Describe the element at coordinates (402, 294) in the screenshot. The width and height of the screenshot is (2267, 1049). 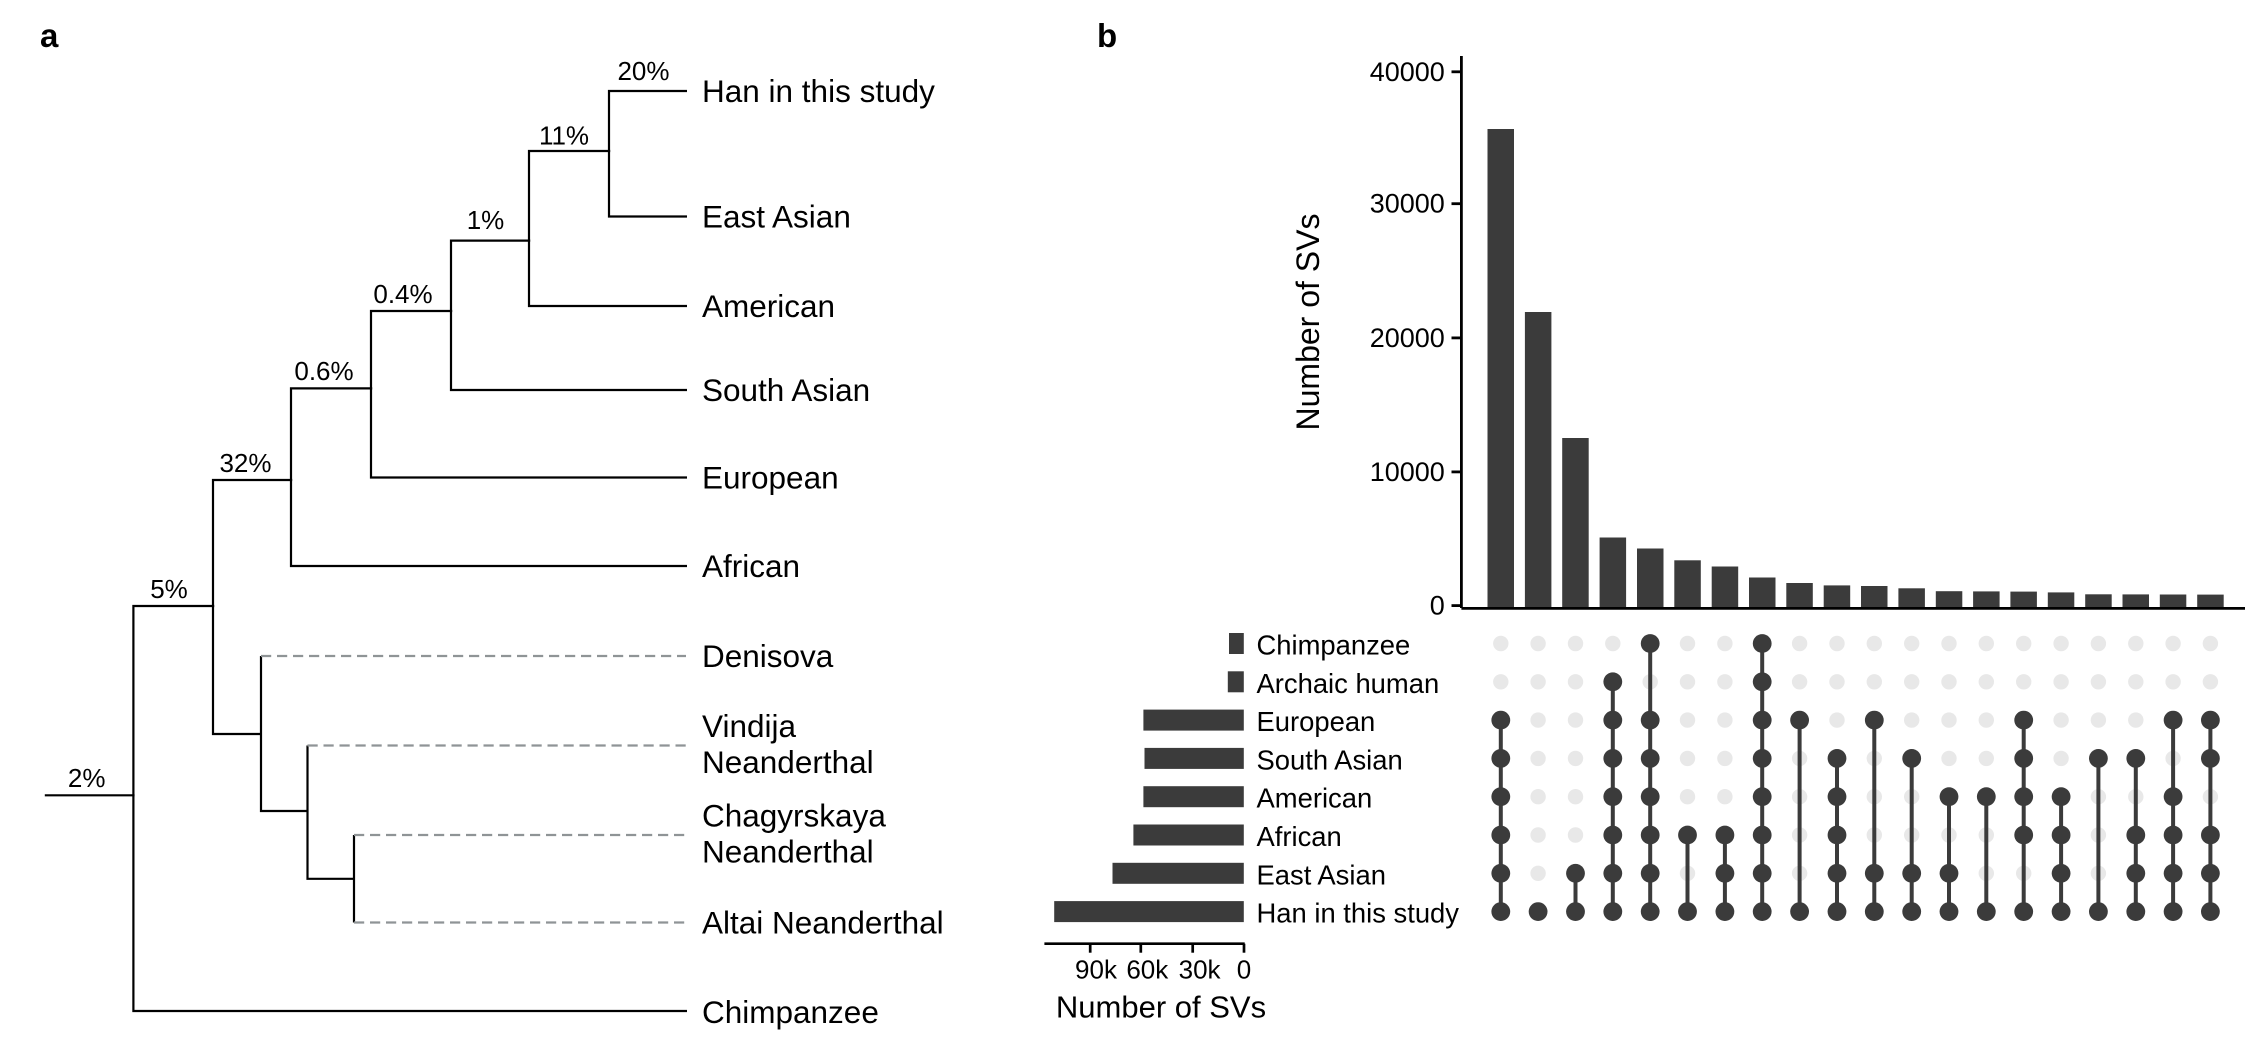
I see `svg-text: 0.4%` at that location.